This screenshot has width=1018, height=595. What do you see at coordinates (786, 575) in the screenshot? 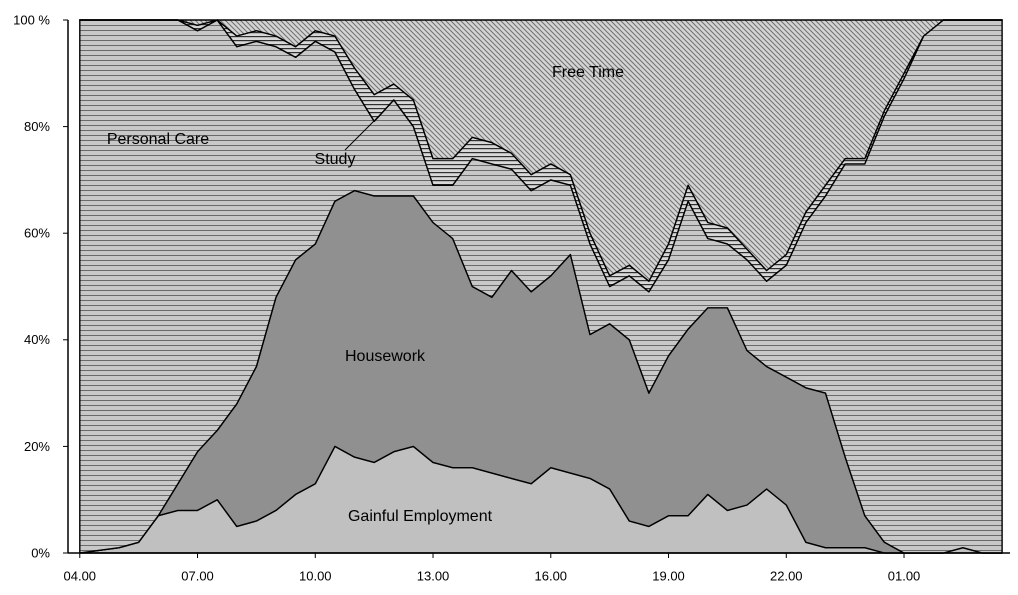
I see `x-tick-label: 22.00` at bounding box center [786, 575].